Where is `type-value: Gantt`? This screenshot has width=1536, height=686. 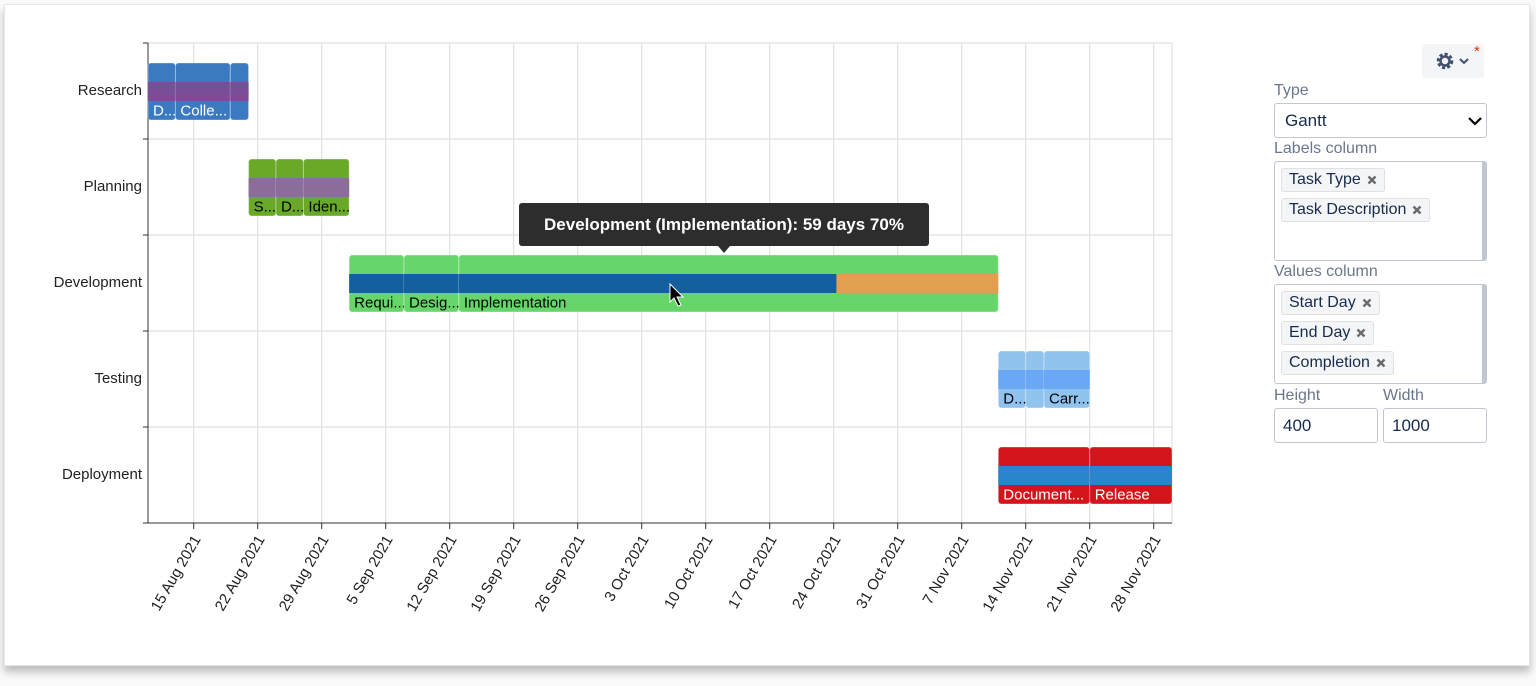
type-value: Gantt is located at coordinates (1306, 120).